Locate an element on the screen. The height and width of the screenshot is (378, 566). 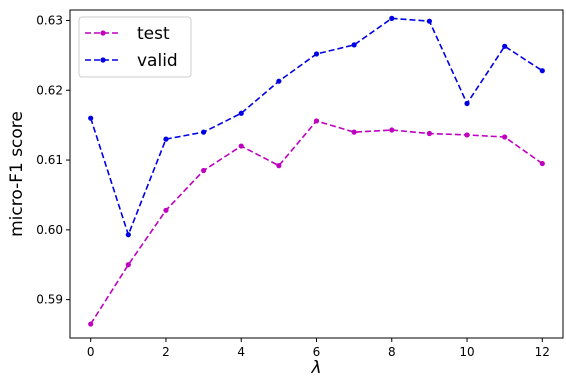
x-tick-label: 2 is located at coordinates (166, 352).